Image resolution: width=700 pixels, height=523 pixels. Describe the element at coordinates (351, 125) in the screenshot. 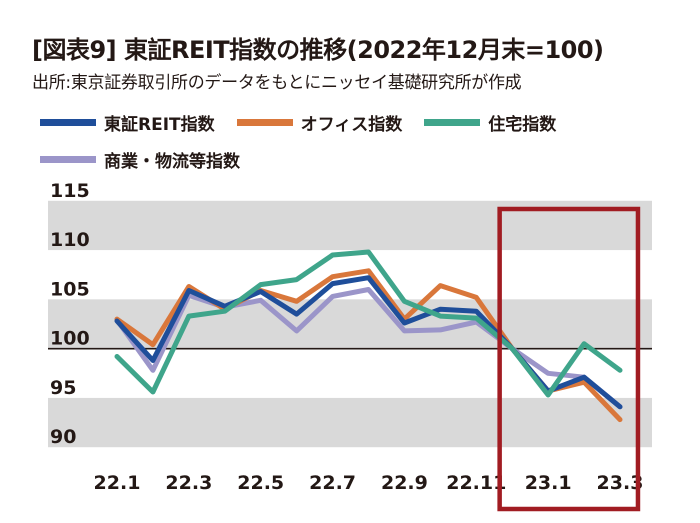

I see `legend-label: オフィス指数` at that location.